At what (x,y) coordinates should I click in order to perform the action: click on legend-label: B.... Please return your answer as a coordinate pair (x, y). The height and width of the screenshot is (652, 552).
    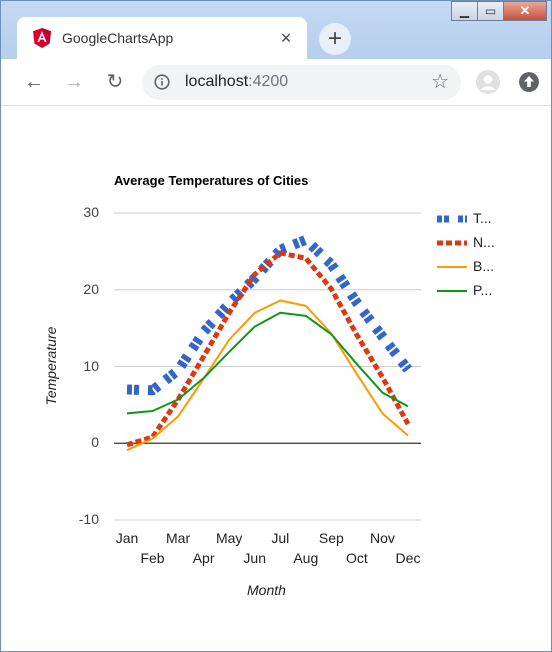
    Looking at the image, I should click on (484, 266).